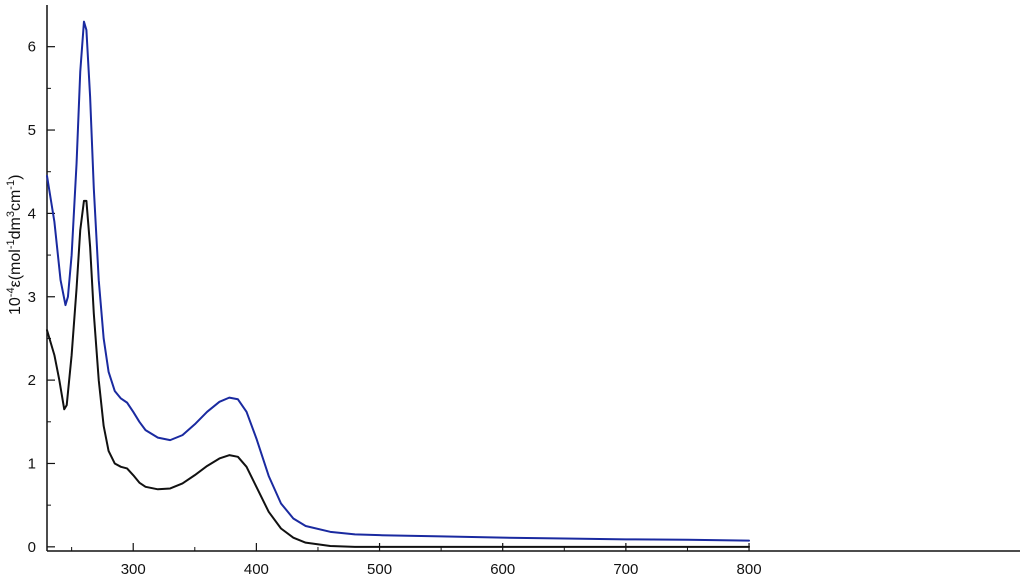 This screenshot has width=1024, height=578. What do you see at coordinates (32, 213) in the screenshot?
I see `y-tick-label: 4` at bounding box center [32, 213].